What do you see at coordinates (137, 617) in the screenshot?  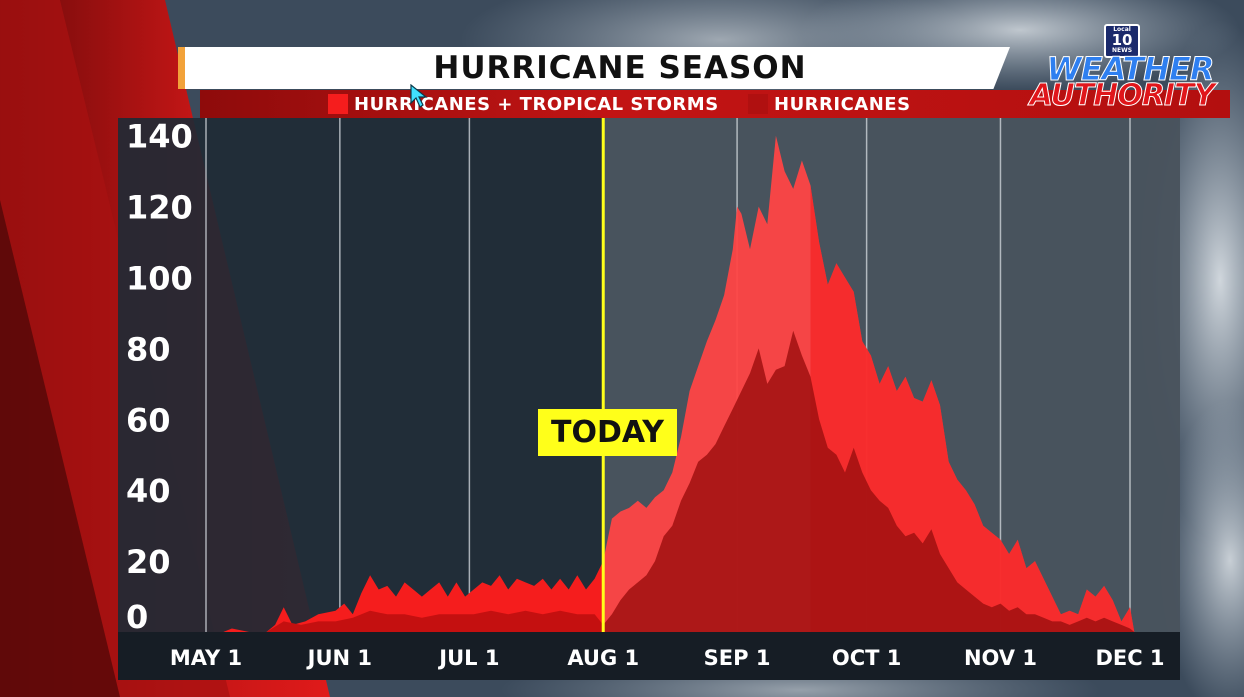 I see `y-tick-label-0: 0` at bounding box center [137, 617].